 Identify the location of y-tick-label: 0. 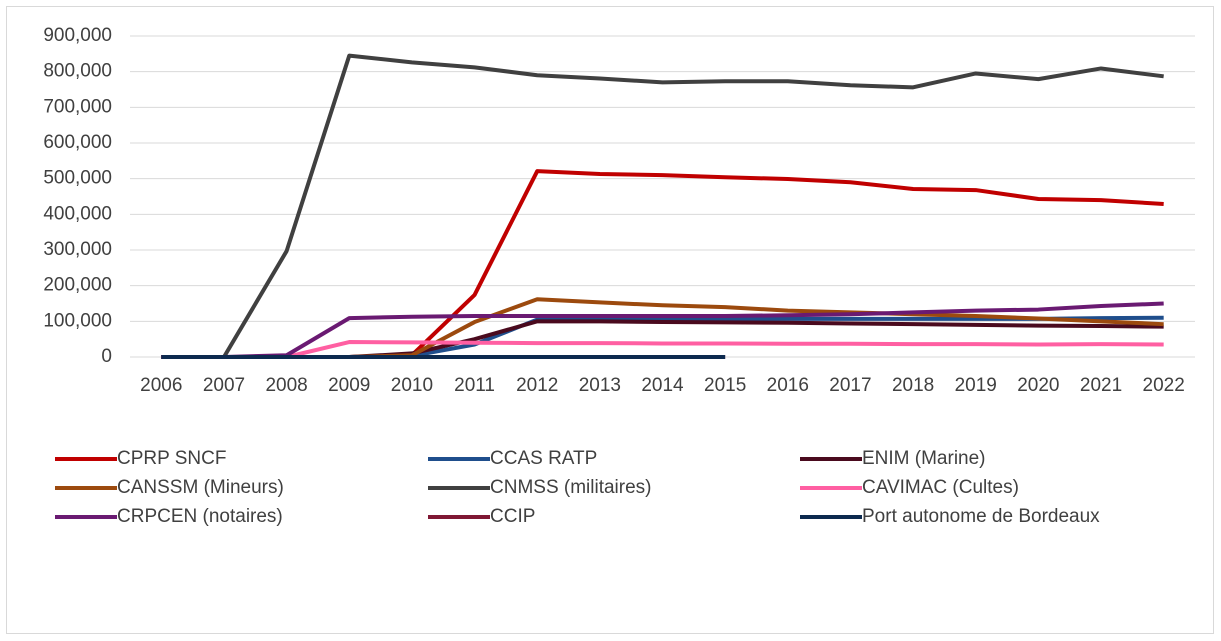
(106, 356).